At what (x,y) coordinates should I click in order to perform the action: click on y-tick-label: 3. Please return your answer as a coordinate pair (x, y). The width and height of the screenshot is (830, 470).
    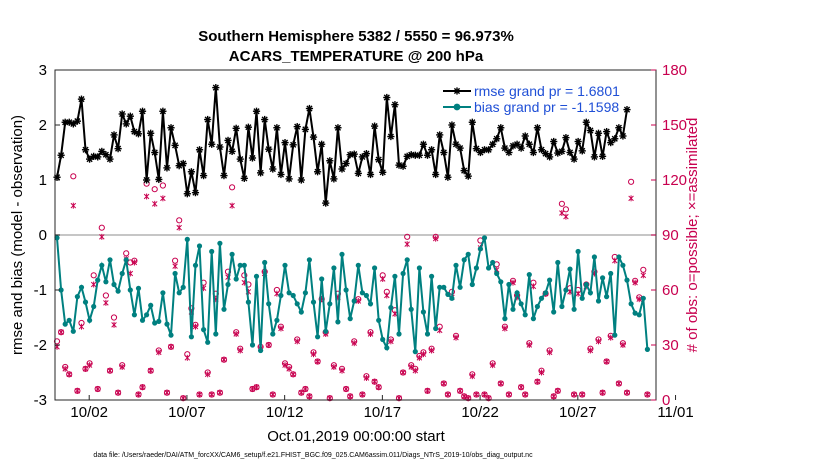
    Looking at the image, I should click on (43, 70).